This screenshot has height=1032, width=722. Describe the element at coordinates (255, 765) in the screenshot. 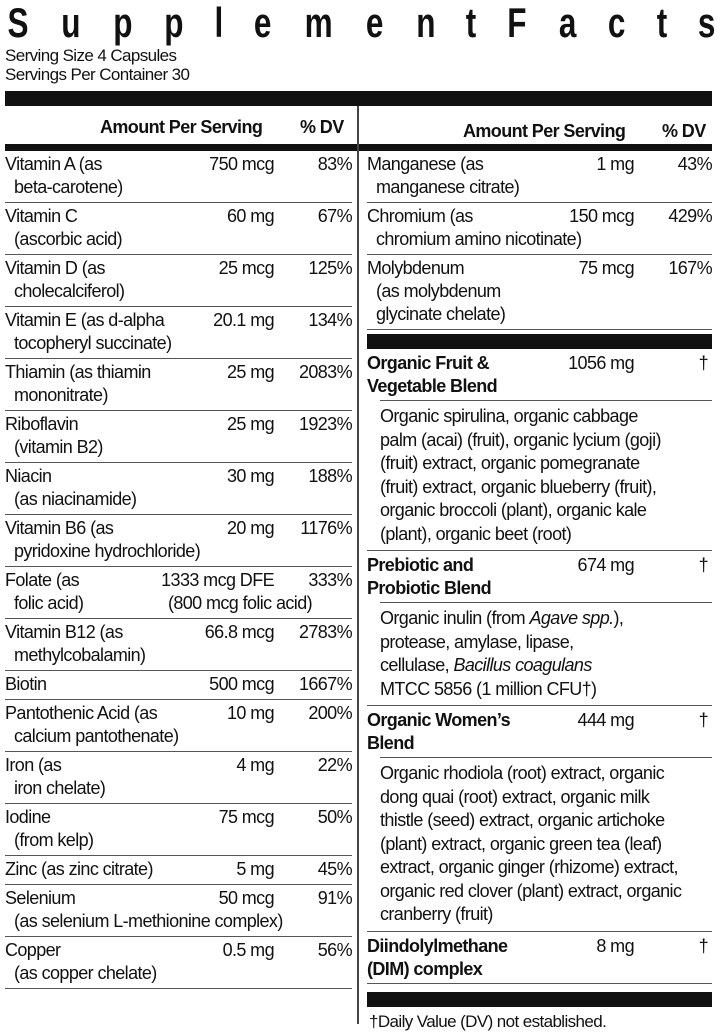

I see `nutrient-amount: 4 mg` at that location.